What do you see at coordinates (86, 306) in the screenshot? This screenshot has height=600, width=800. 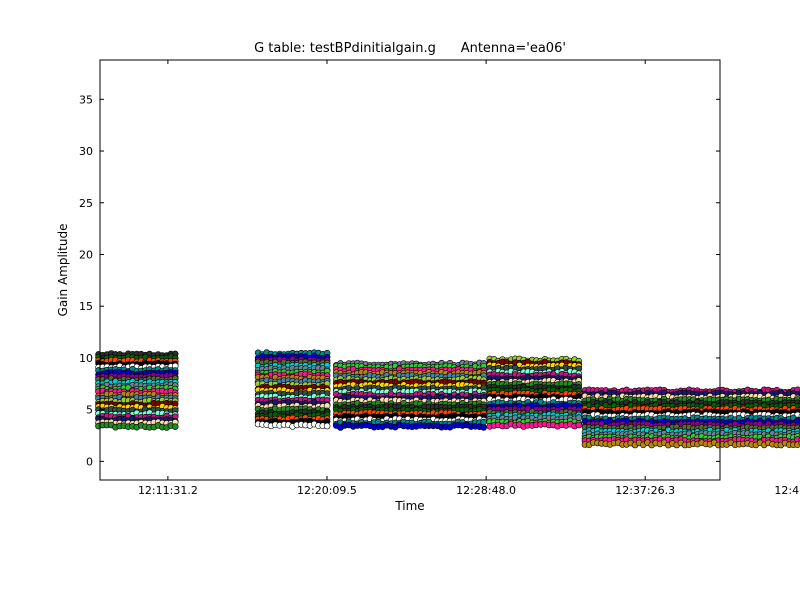 I see `y-tick-label: 15` at bounding box center [86, 306].